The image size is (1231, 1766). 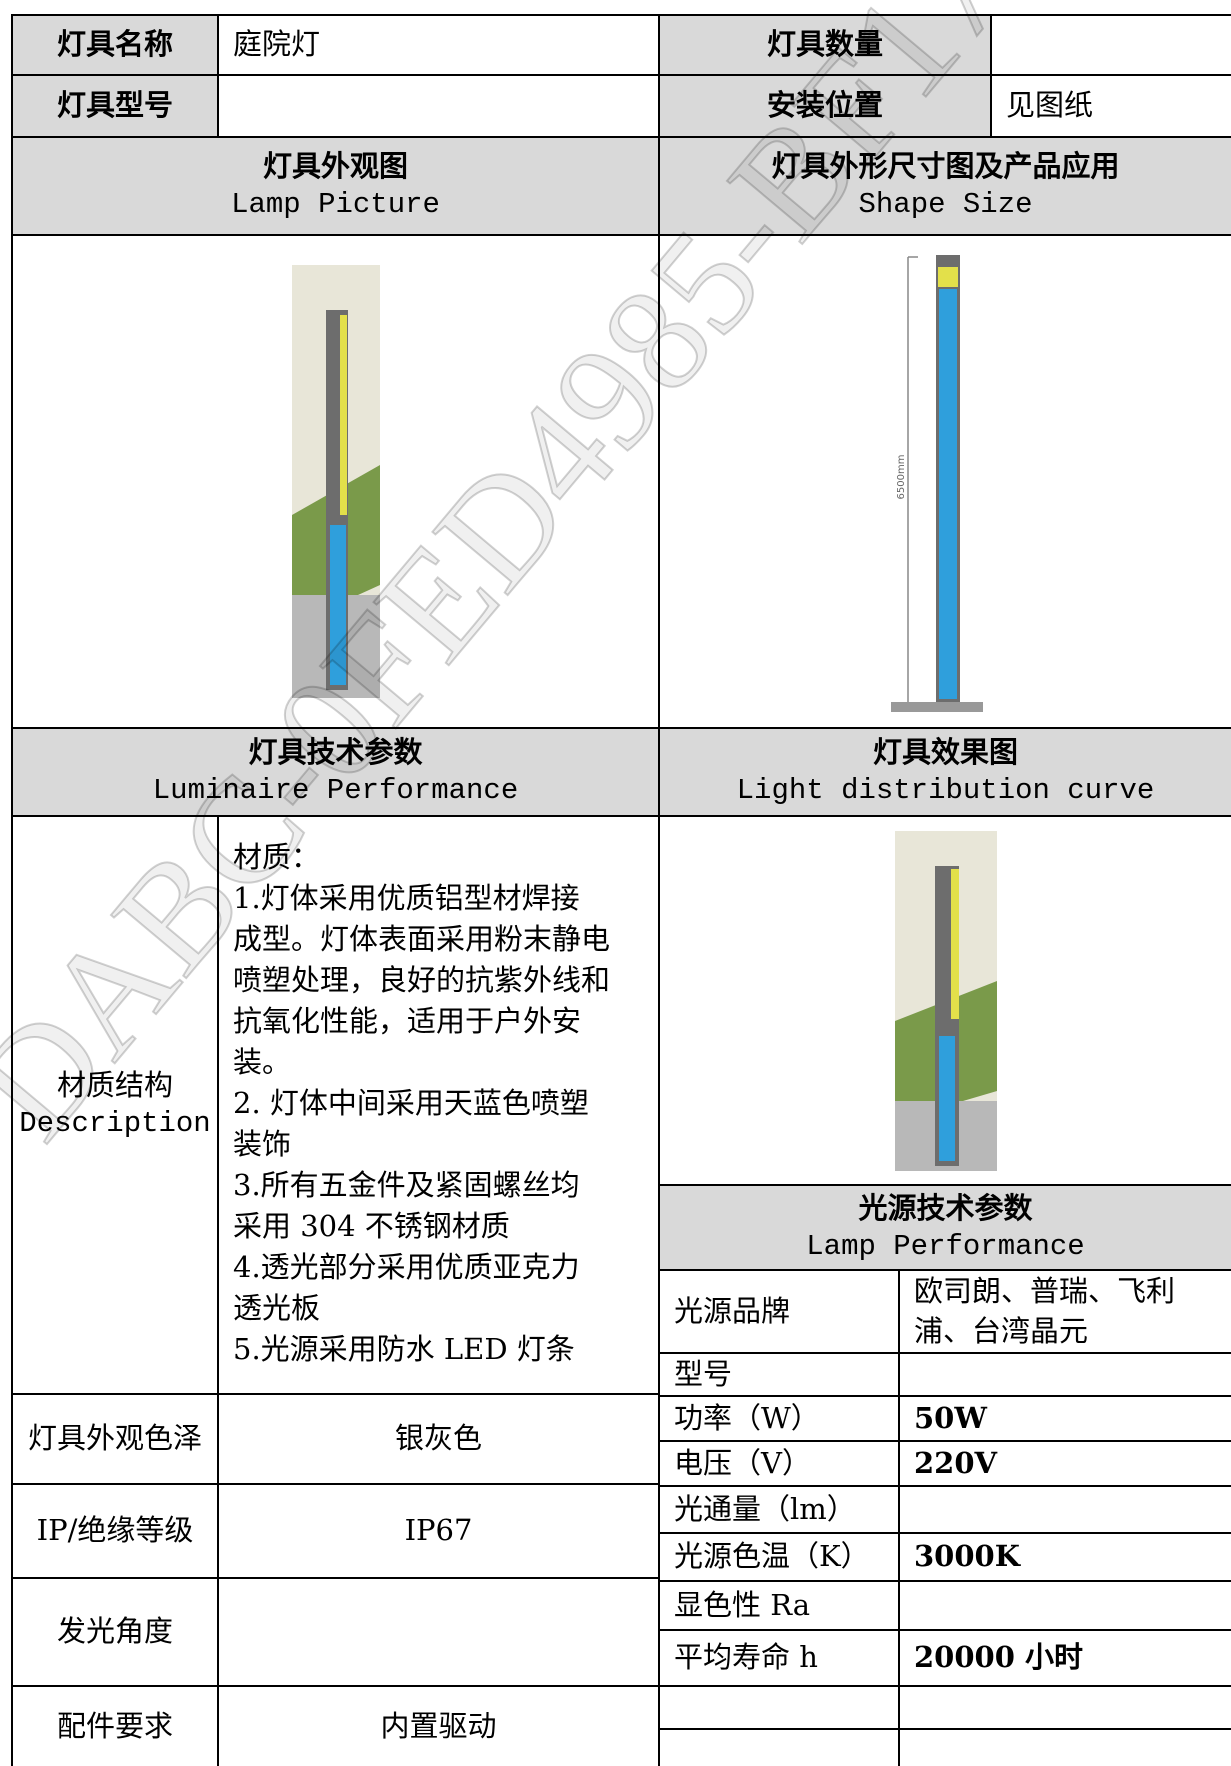 What do you see at coordinates (406, 1185) in the screenshot?
I see `description-line: 3.所有五金件及紧固螺丝均` at bounding box center [406, 1185].